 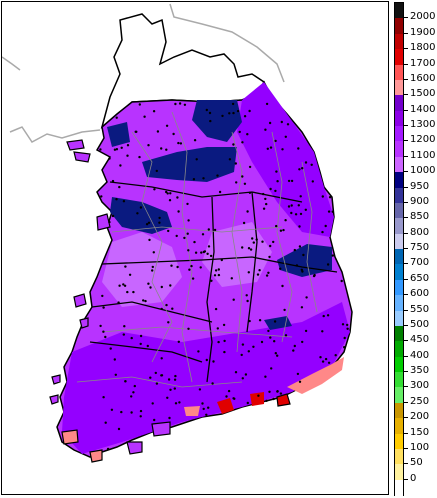 What do you see at coordinates (227, 43) in the screenshot?
I see `dmz-line` at bounding box center [227, 43].